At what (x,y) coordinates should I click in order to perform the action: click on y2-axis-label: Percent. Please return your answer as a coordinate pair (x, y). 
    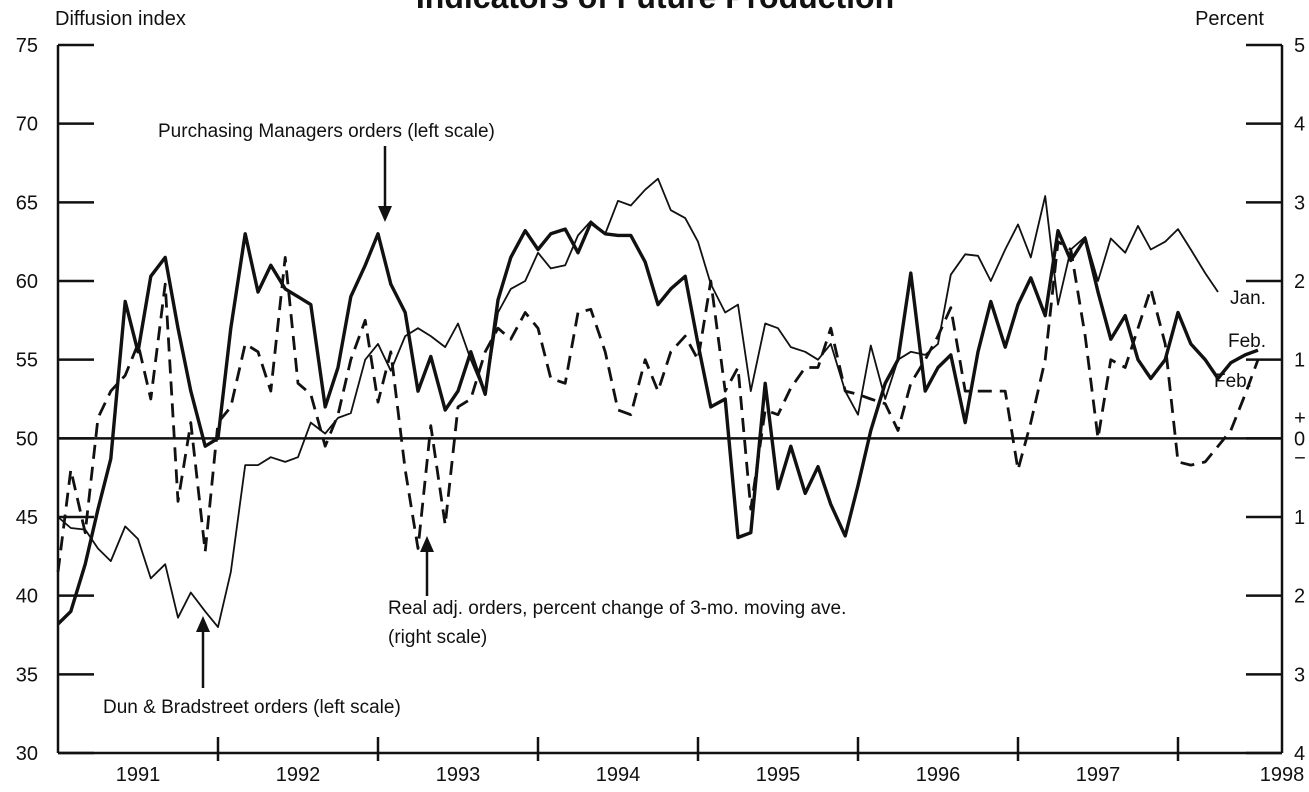
    Looking at the image, I should click on (1229, 19).